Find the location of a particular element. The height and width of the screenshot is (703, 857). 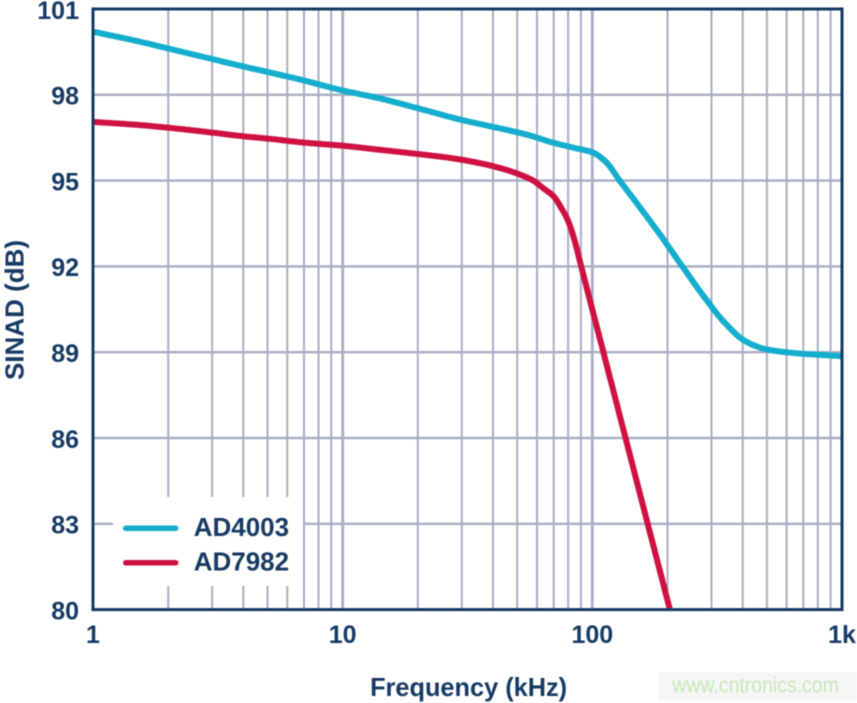

svg-text: Frequency (kHz) is located at coordinates (468, 687).